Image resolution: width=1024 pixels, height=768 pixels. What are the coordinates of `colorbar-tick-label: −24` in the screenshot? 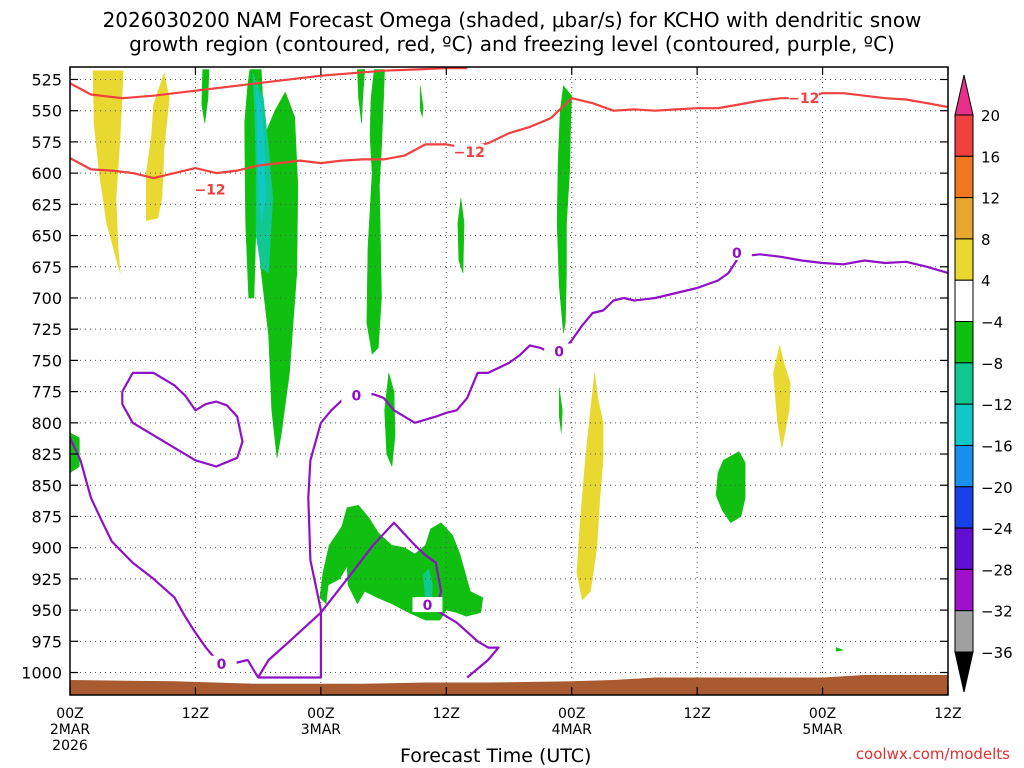 It's located at (997, 529).